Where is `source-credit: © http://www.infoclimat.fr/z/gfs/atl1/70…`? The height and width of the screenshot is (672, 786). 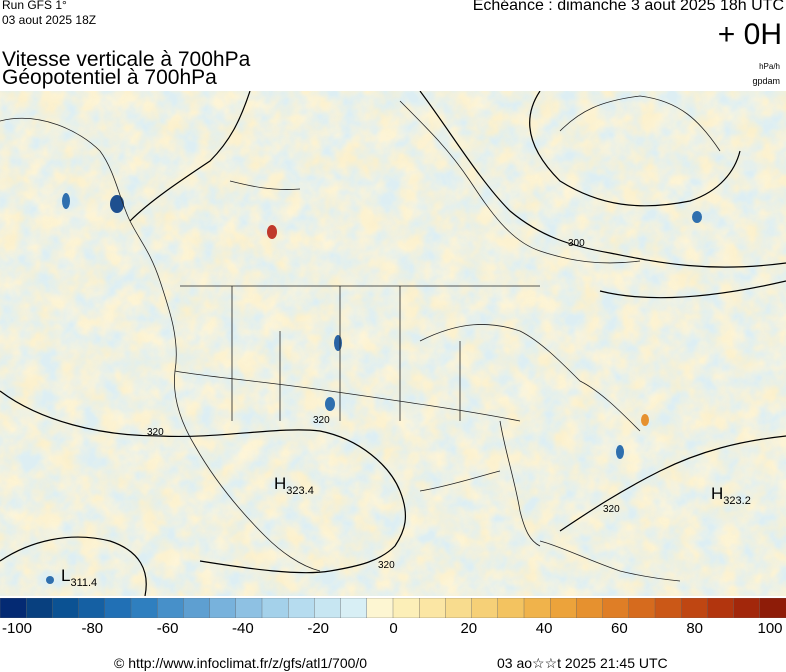 source-credit: © http://www.infoclimat.fr/z/gfs/atl1/70… is located at coordinates (241, 663).